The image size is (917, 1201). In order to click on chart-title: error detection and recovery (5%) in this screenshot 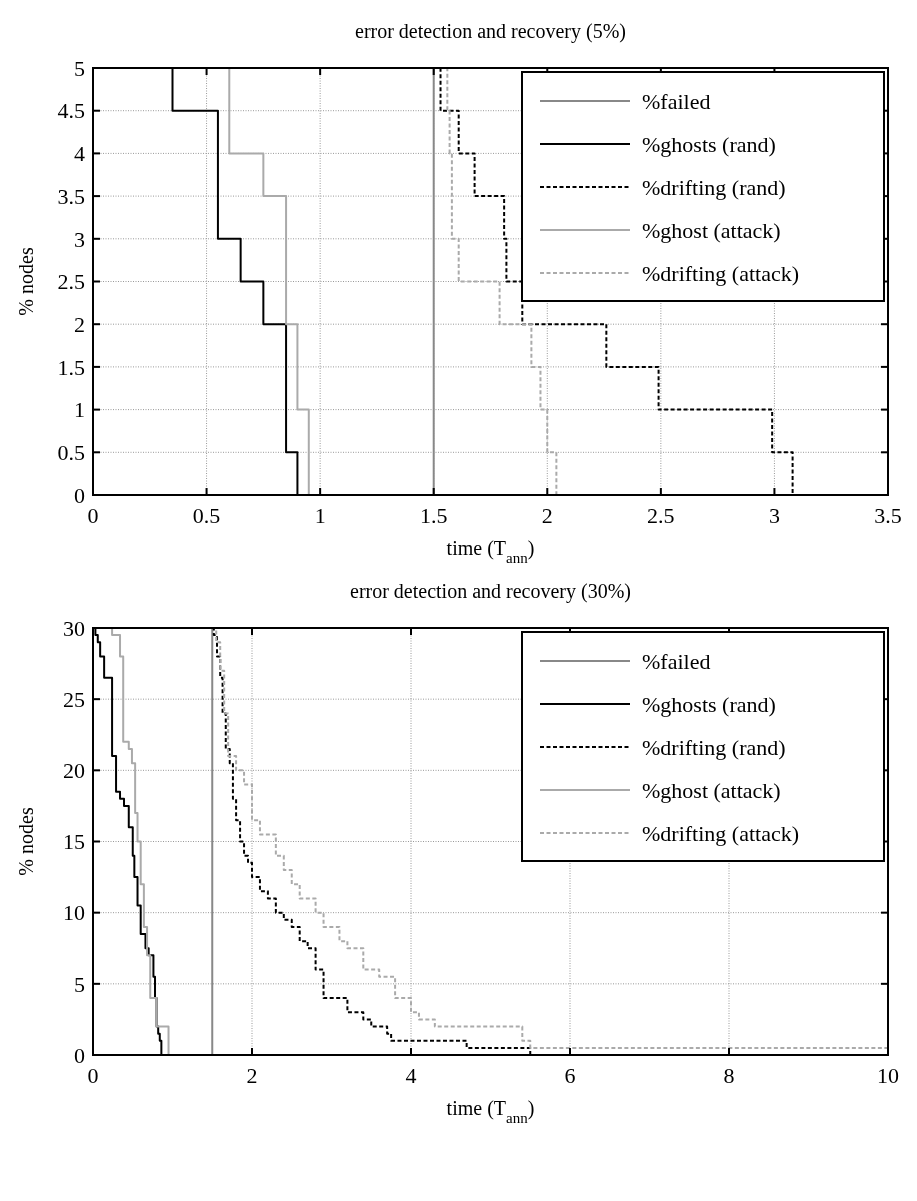, I will do `click(490, 31)`.